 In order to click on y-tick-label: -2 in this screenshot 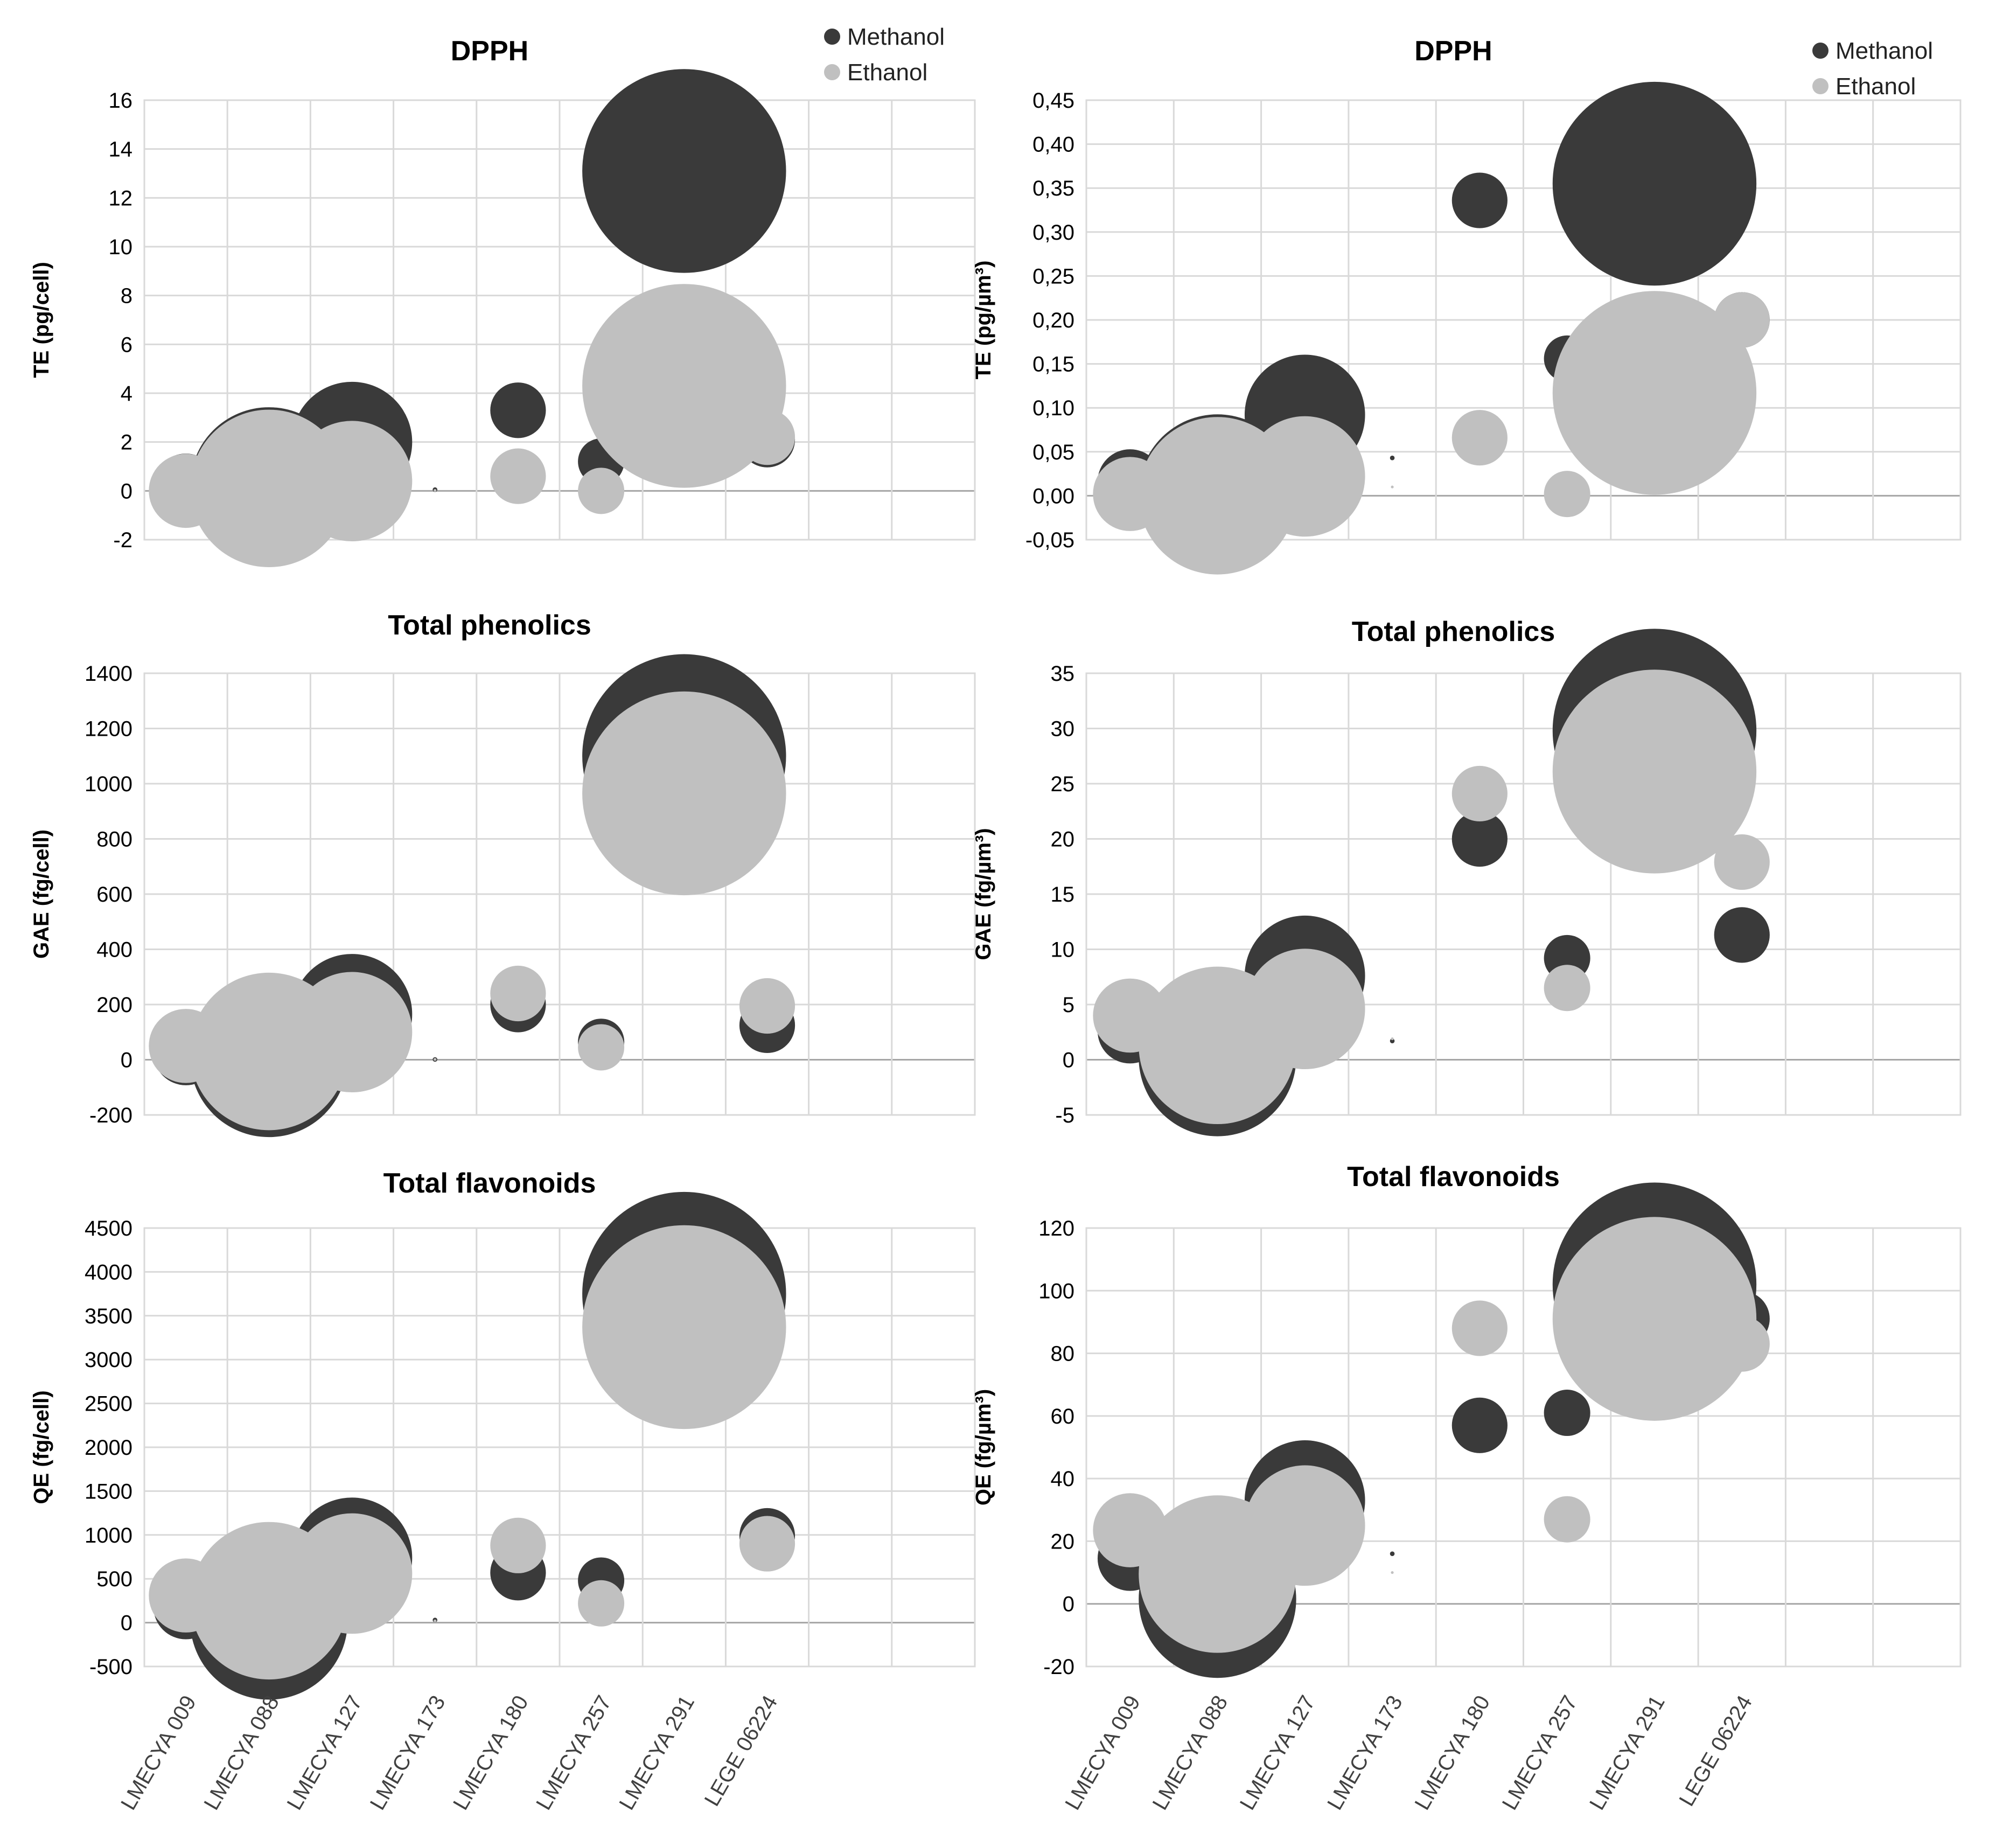, I will do `click(122, 540)`.